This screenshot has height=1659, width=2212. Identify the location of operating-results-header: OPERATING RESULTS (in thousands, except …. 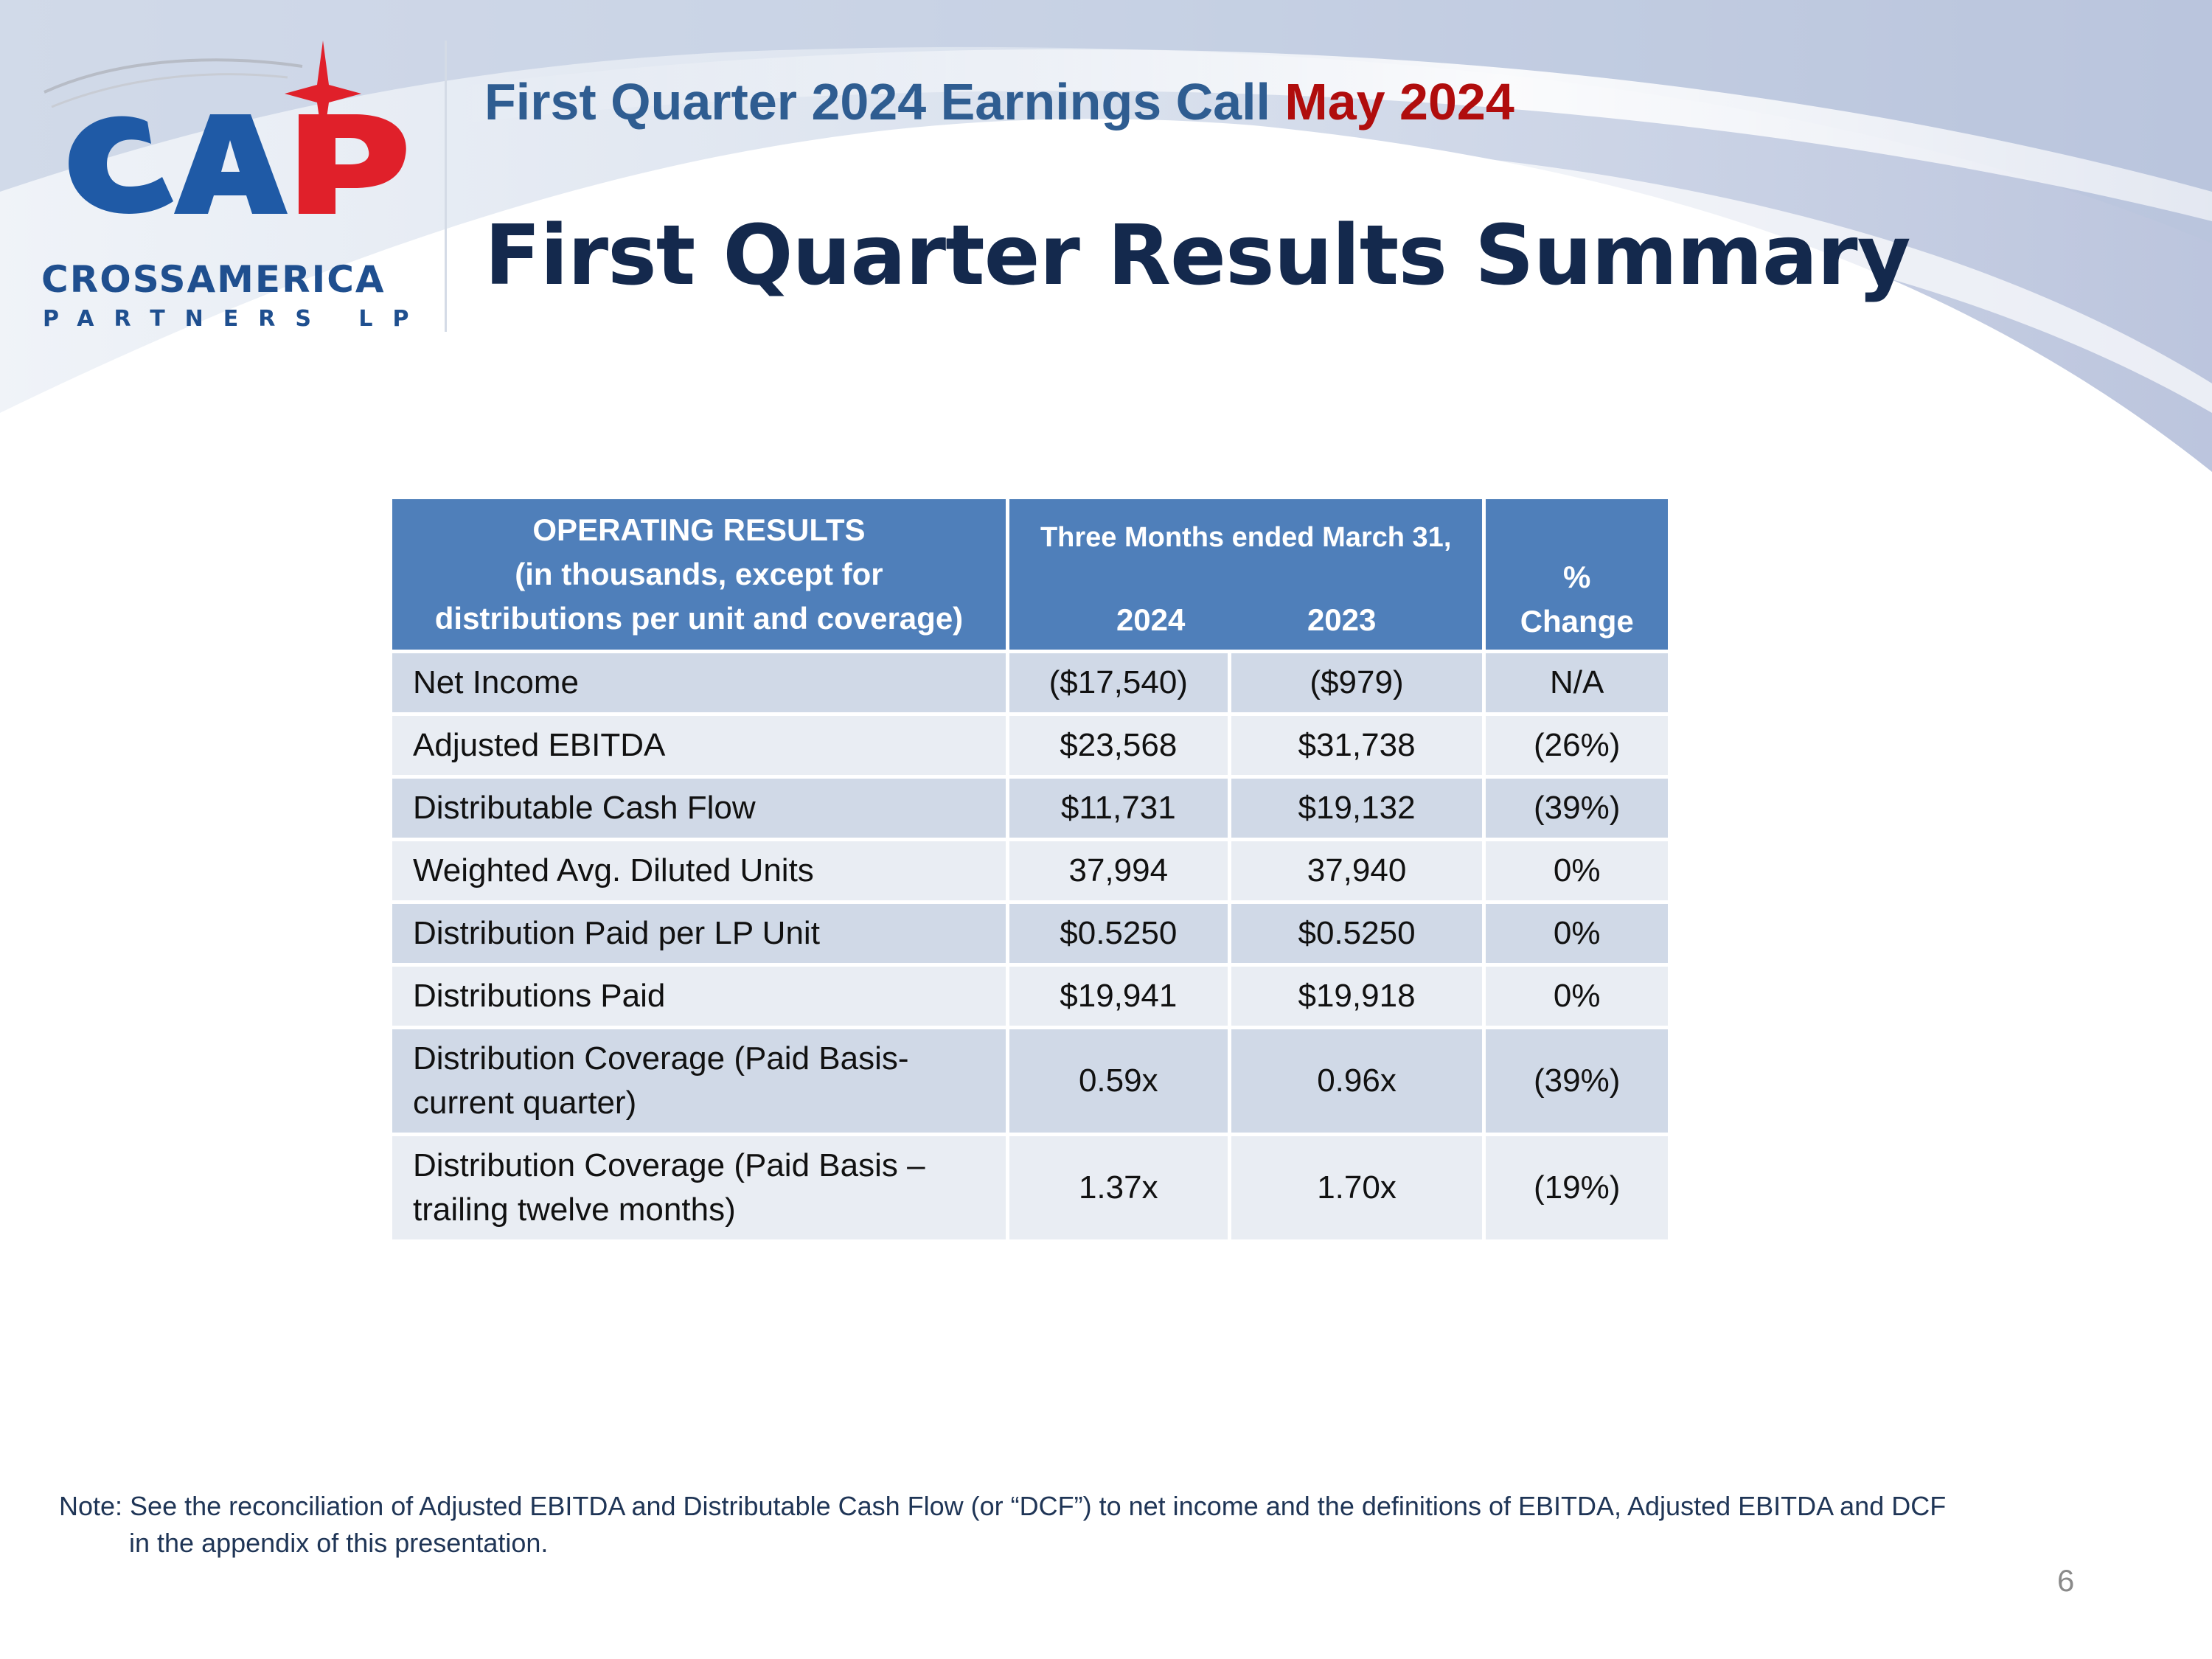
(699, 574).